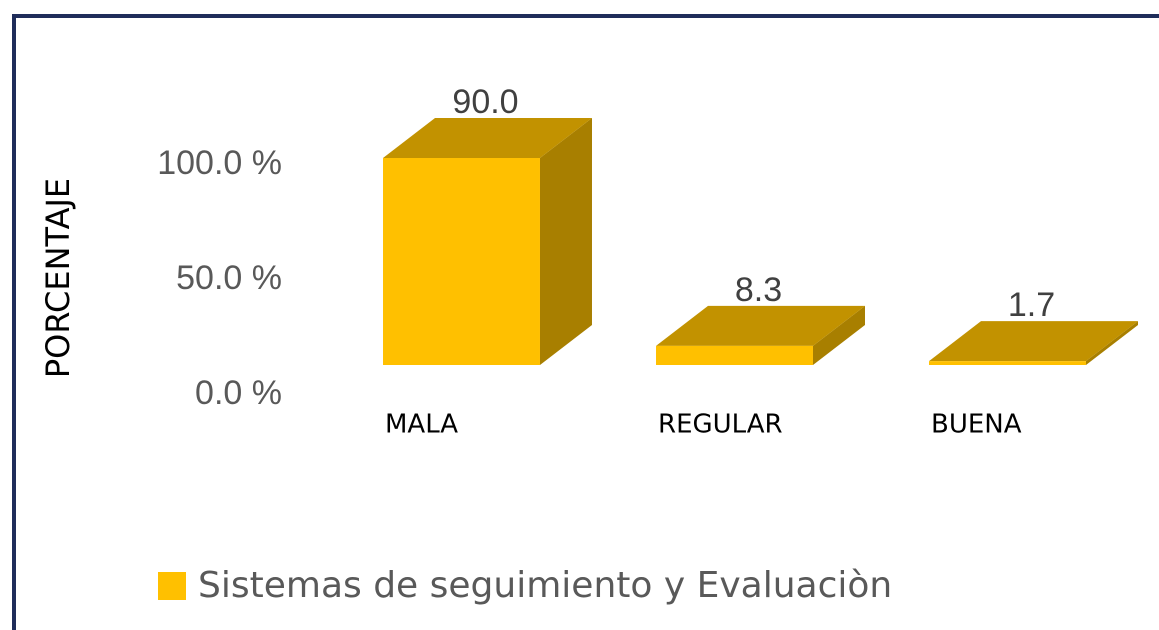 The width and height of the screenshot is (1159, 630). I want to click on value-label: 90.0, so click(485, 102).